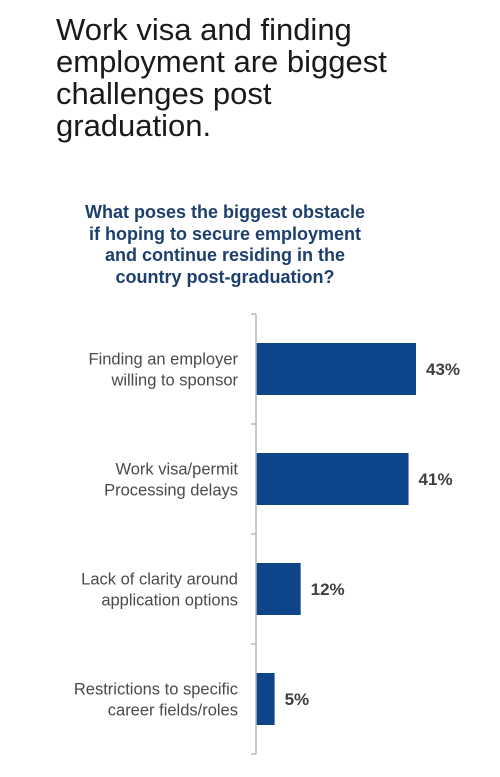 This screenshot has height=777, width=500. Describe the element at coordinates (297, 699) in the screenshot. I see `data-label: 5%` at that location.